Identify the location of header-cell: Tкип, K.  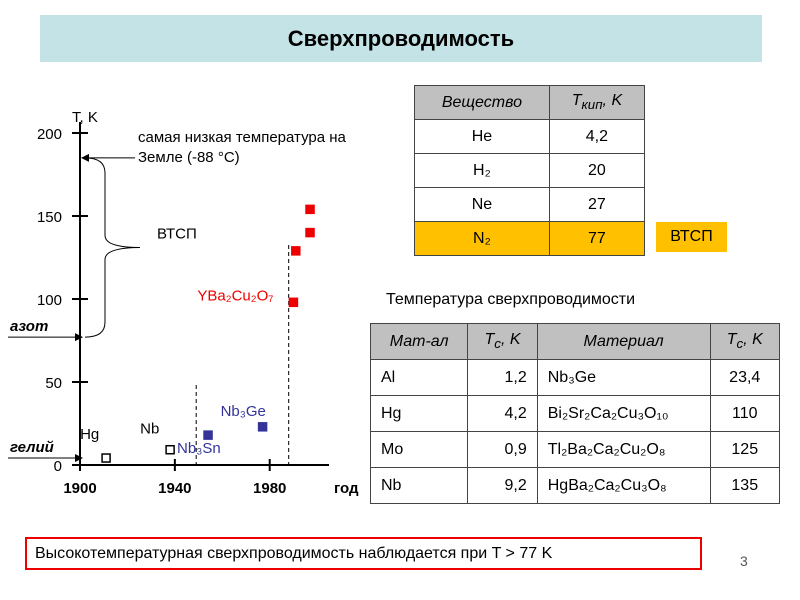
(597, 102).